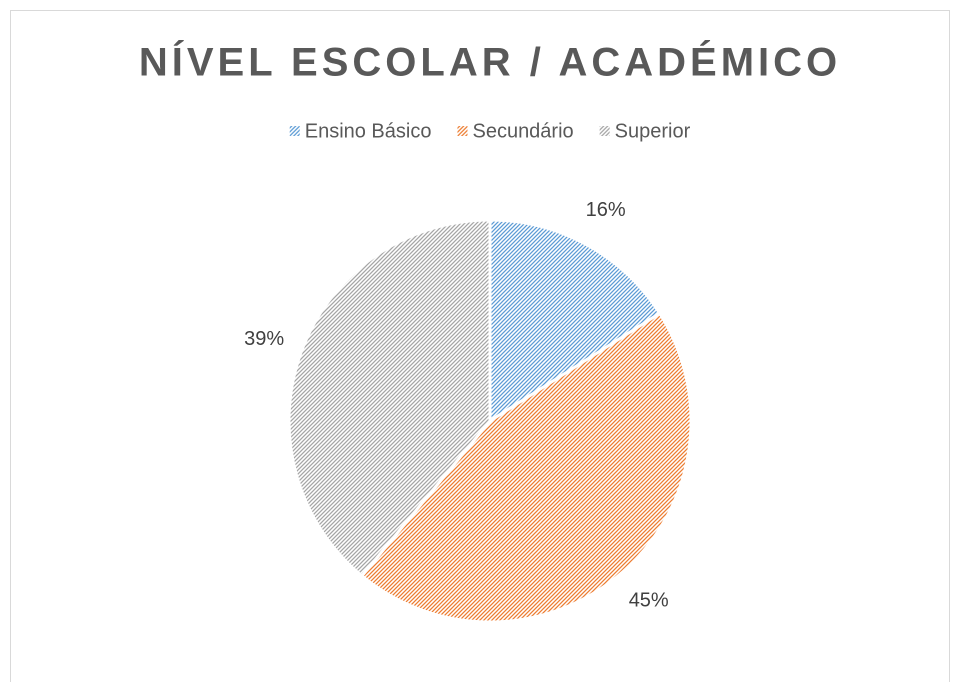 The height and width of the screenshot is (682, 960). Describe the element at coordinates (522, 131) in the screenshot. I see `legend-label: Secundário` at that location.